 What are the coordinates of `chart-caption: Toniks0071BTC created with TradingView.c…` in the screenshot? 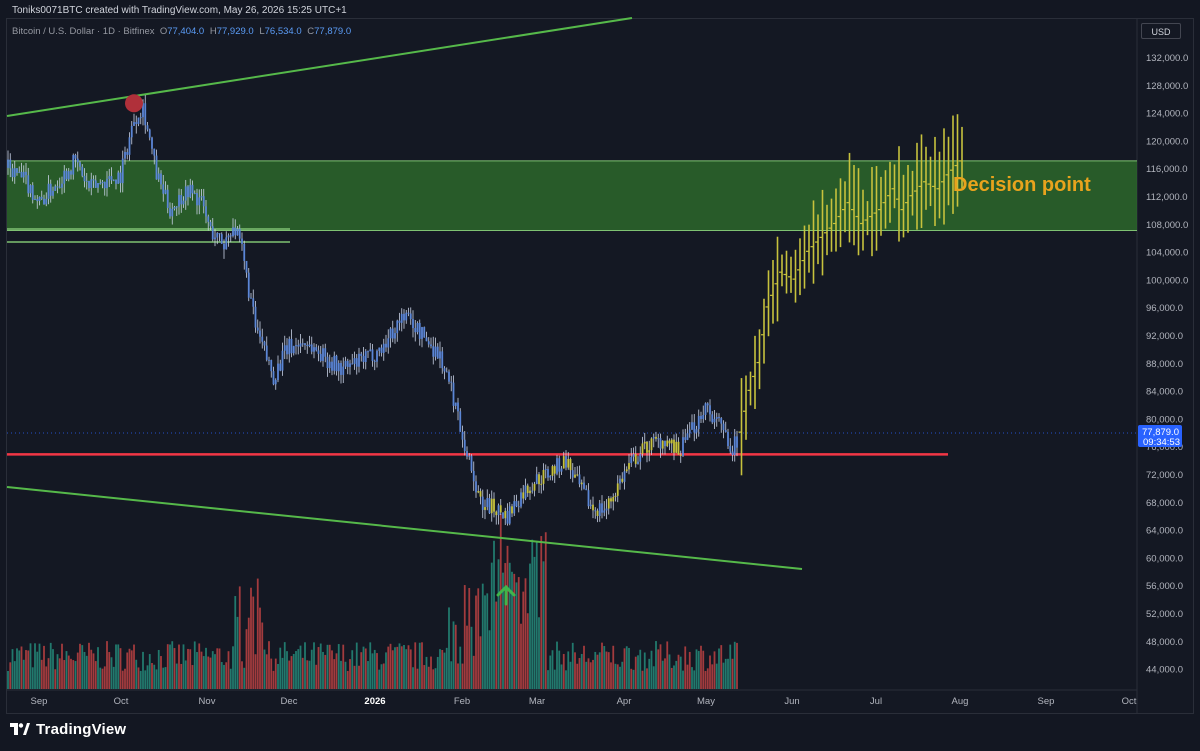 It's located at (179, 10).